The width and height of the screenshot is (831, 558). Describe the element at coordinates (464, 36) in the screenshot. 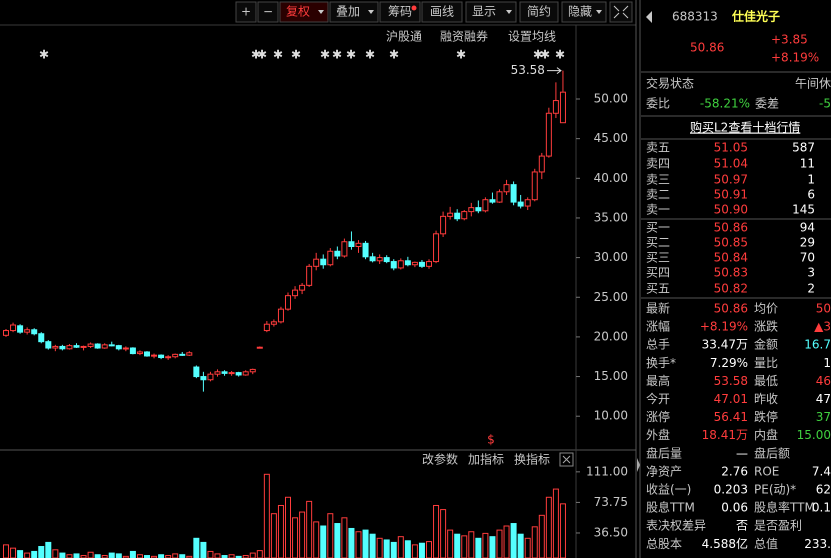

I see `toolbar-link: 融资融券` at that location.